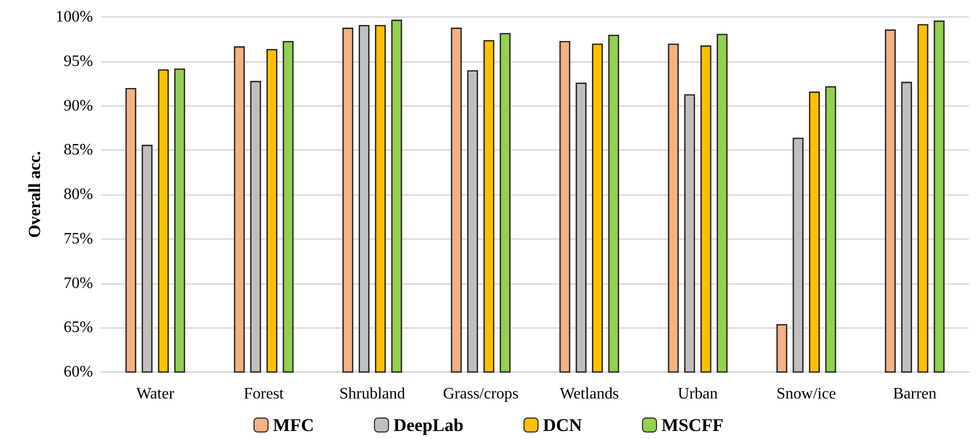 The width and height of the screenshot is (977, 439). I want to click on y-tick-label: 70%, so click(78, 283).